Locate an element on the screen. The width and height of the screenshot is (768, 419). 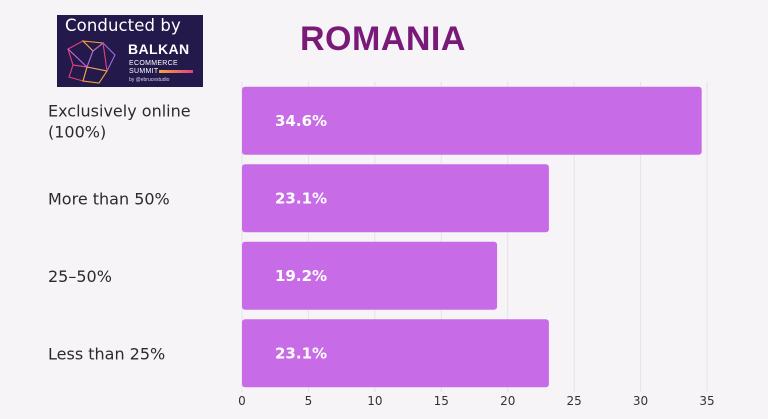
category-label: Less than 25% is located at coordinates (106, 353).